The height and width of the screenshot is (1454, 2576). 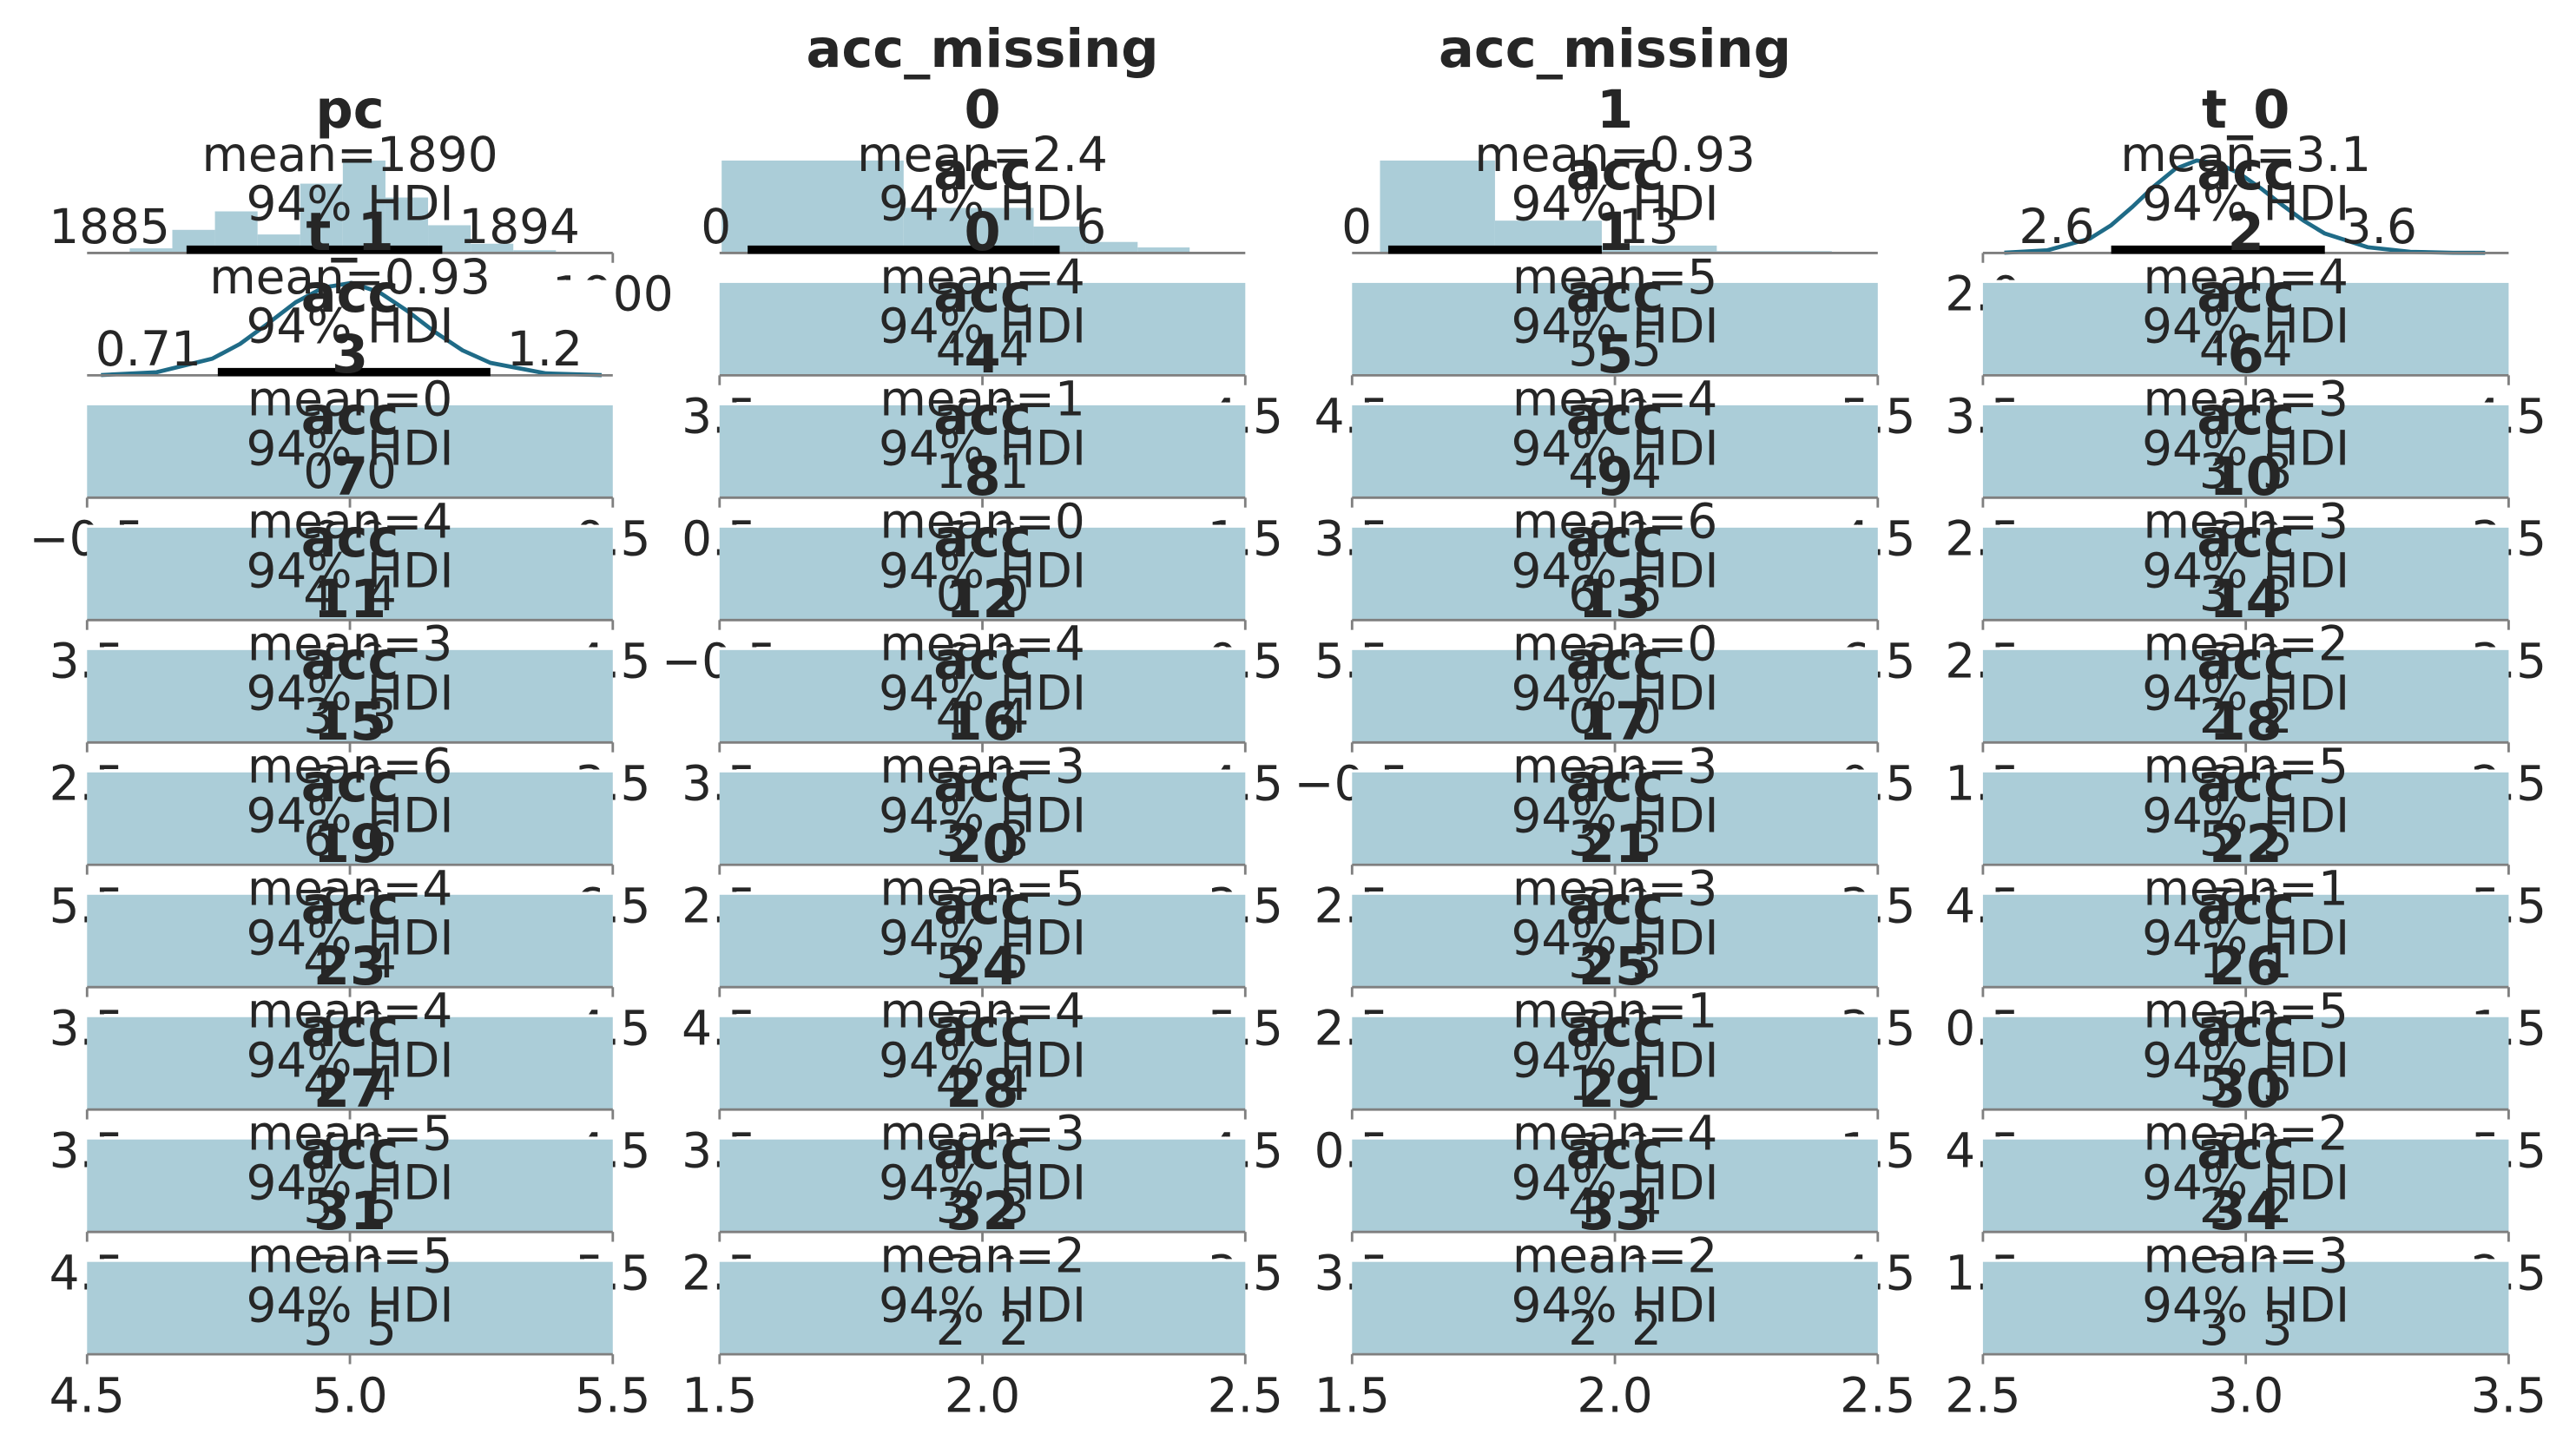 What do you see at coordinates (2246, 599) in the screenshot?
I see `panel-title: 14` at bounding box center [2246, 599].